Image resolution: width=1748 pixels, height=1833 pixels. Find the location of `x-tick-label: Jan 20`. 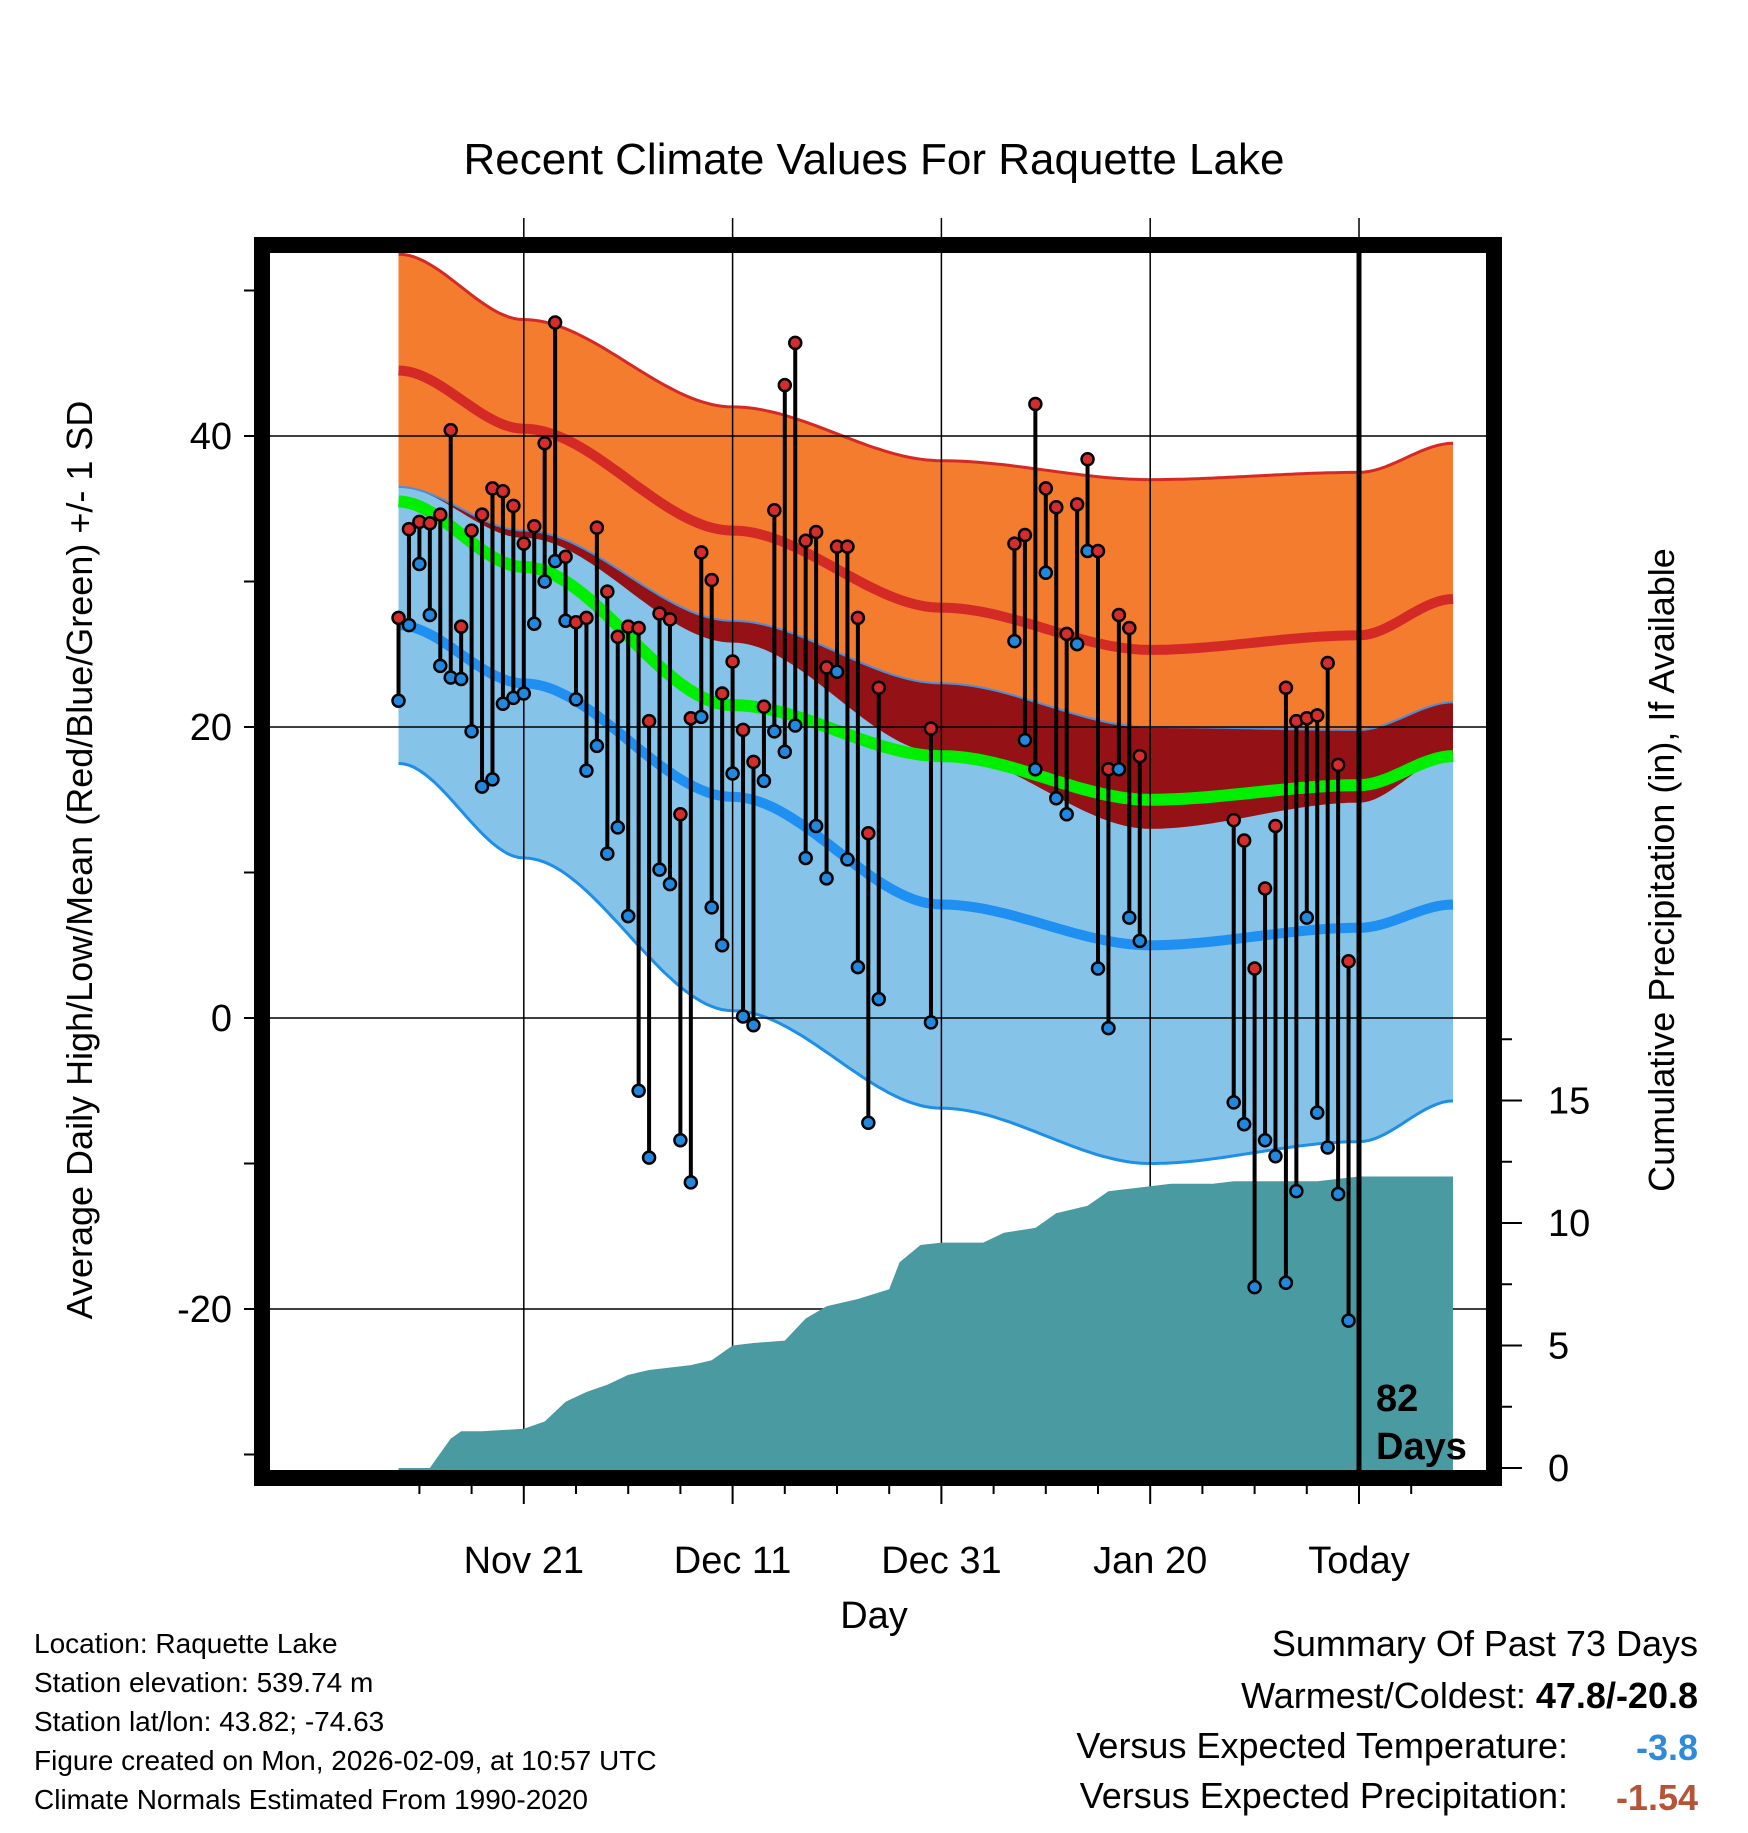

x-tick-label: Jan 20 is located at coordinates (1150, 1561).